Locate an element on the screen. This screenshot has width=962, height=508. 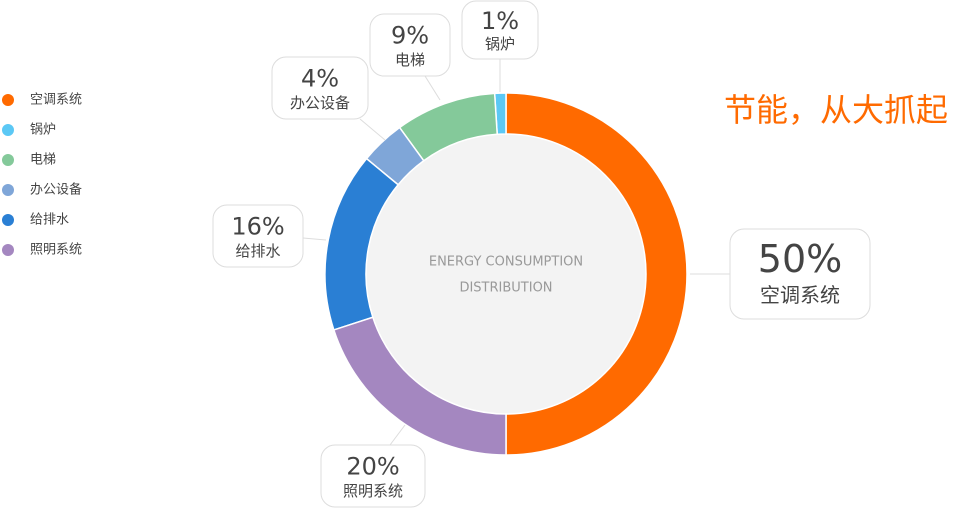
callout-category: 给排水 is located at coordinates (257, 251).